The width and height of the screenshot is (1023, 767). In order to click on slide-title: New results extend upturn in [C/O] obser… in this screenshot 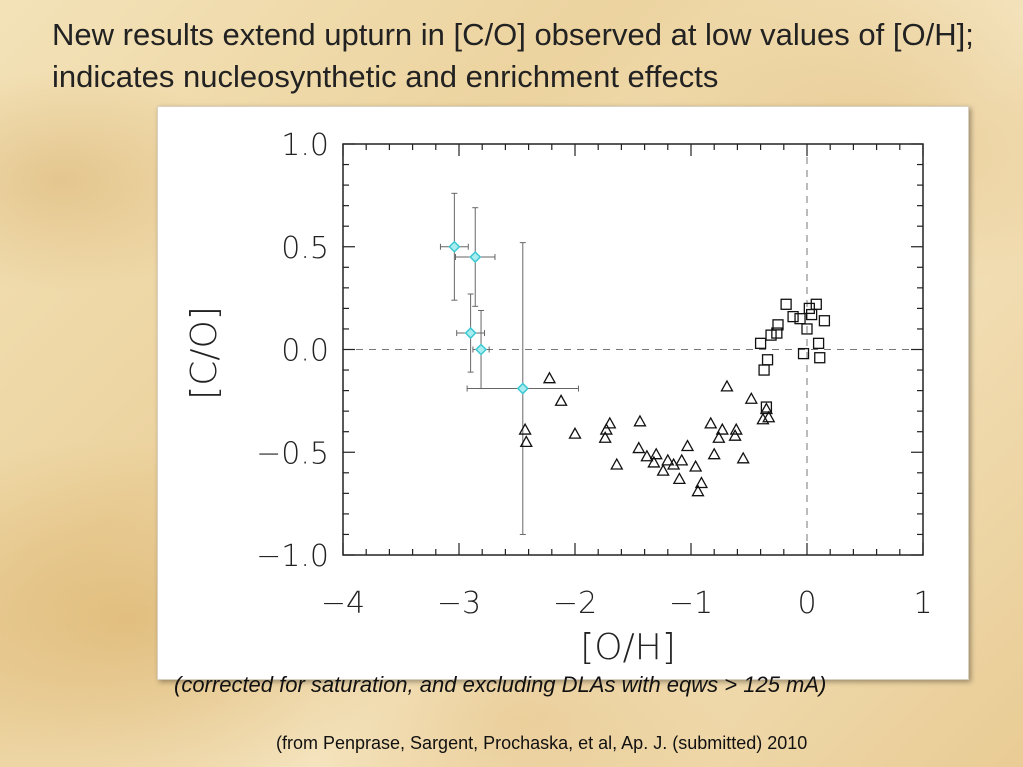, I will do `click(513, 55)`.